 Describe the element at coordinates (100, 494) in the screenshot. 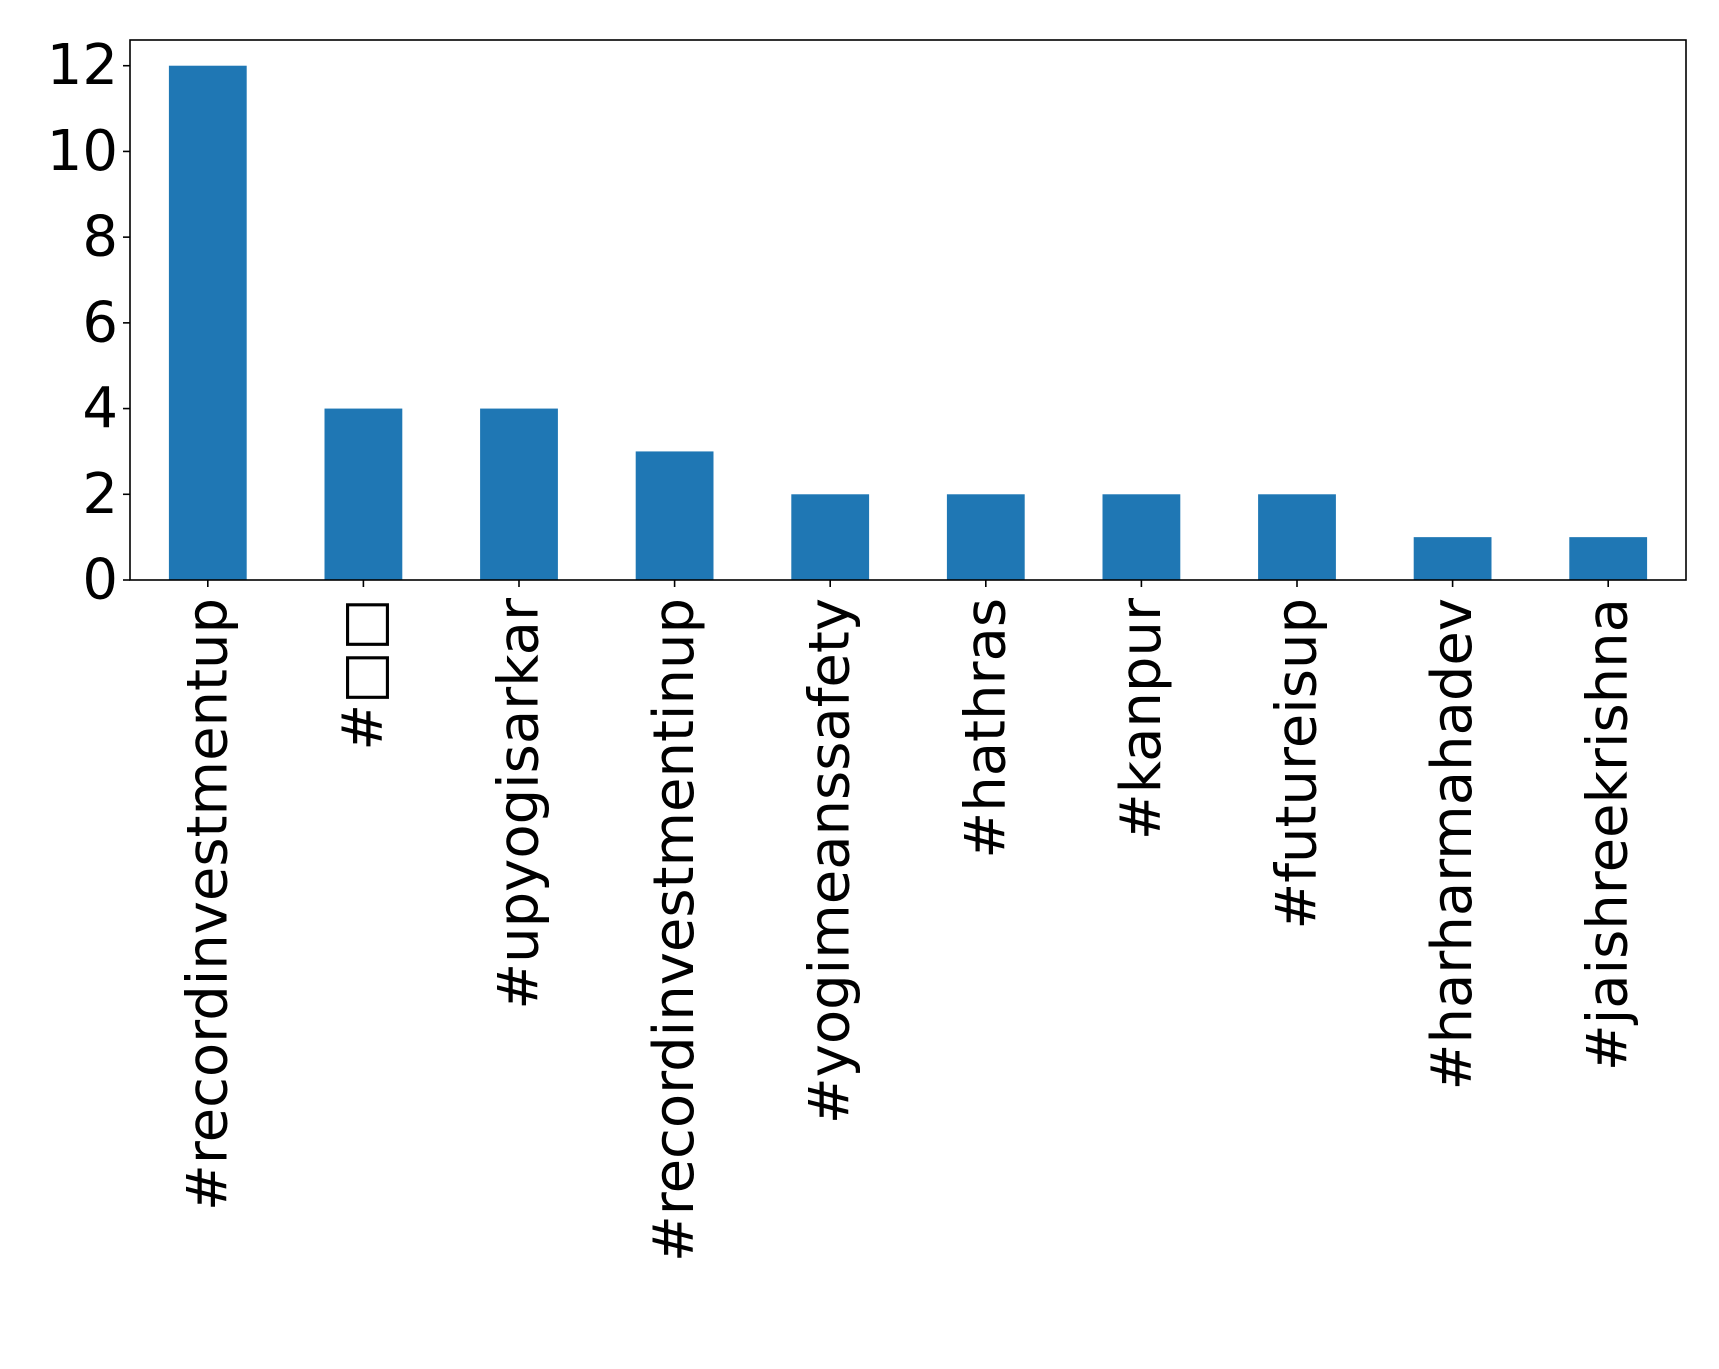

I see `y-tick-label-1: 2` at that location.